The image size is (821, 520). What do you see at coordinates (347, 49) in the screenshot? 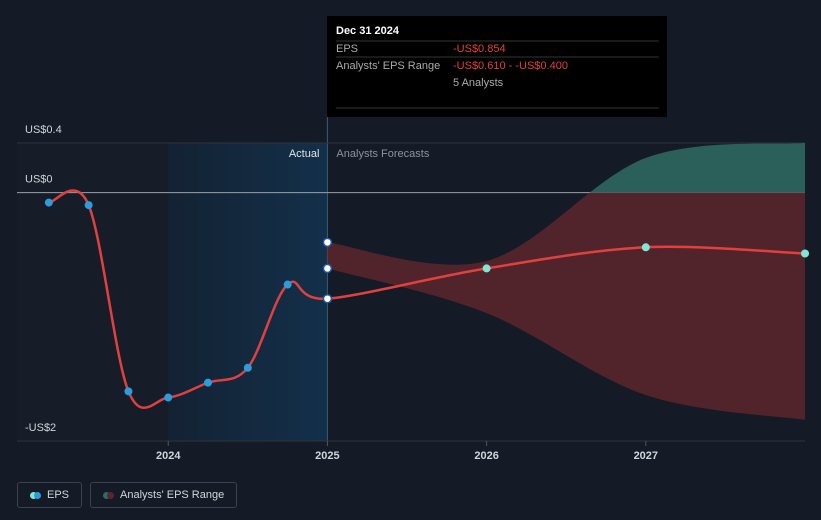
I see `tooltip-label: EPS` at bounding box center [347, 49].